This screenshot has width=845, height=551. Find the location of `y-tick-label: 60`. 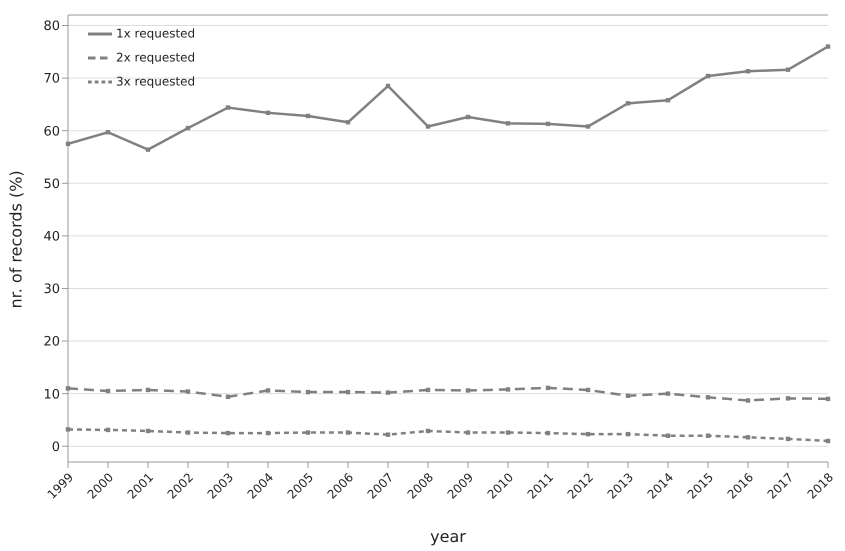

y-tick-label: 60 is located at coordinates (51, 132).